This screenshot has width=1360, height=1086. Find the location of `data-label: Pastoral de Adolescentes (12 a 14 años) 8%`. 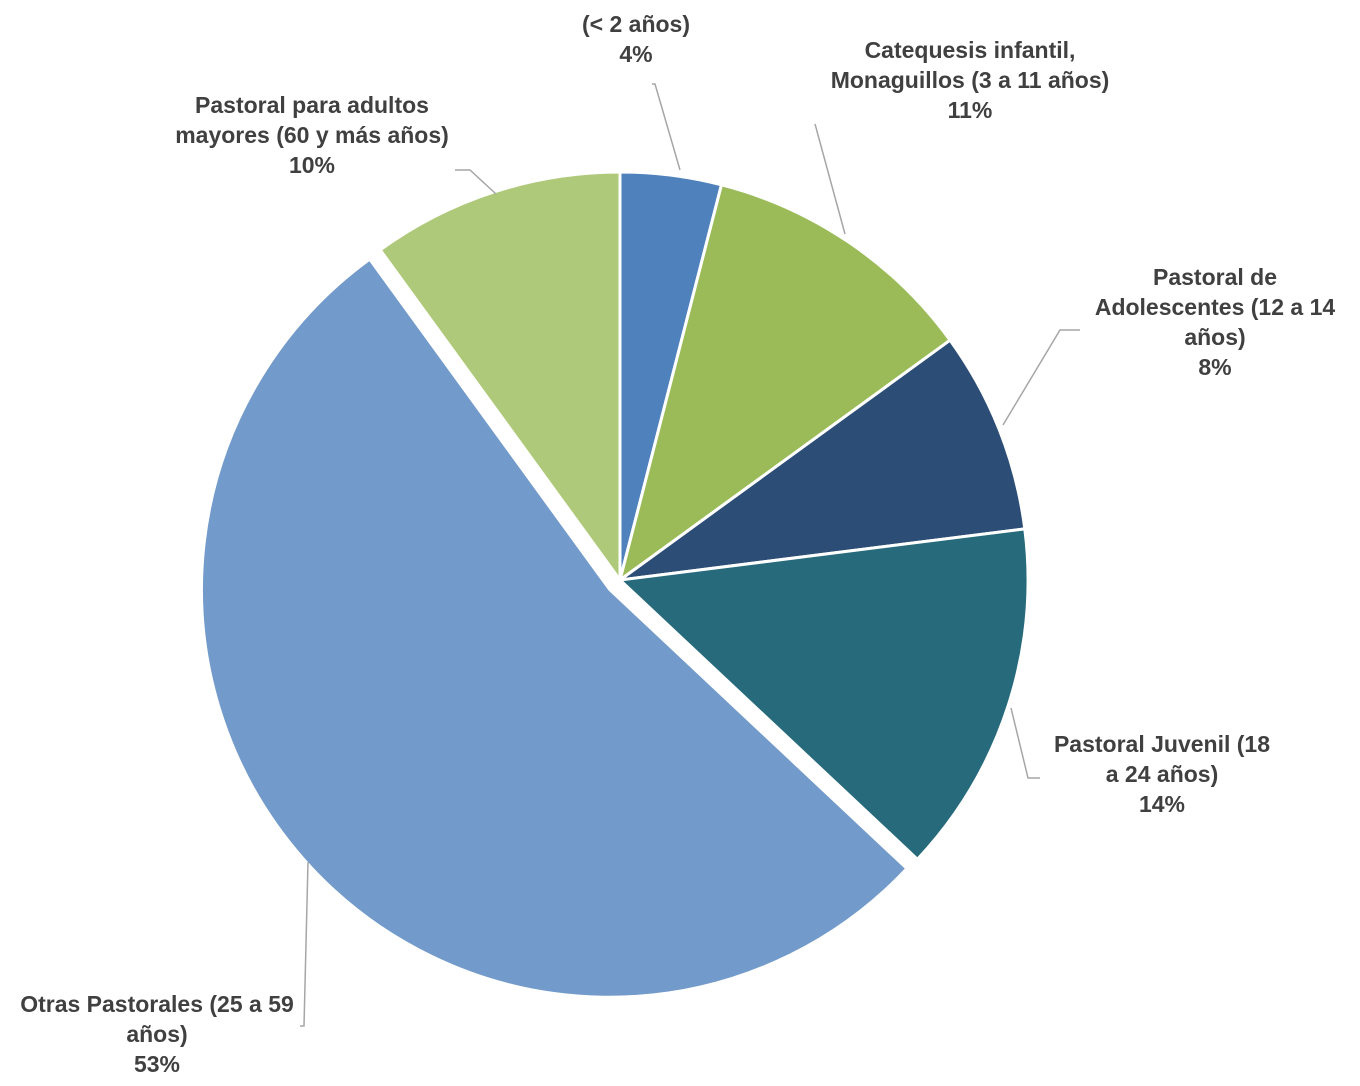

data-label: Pastoral de Adolescentes (12 a 14 años) 8% is located at coordinates (1215, 322).